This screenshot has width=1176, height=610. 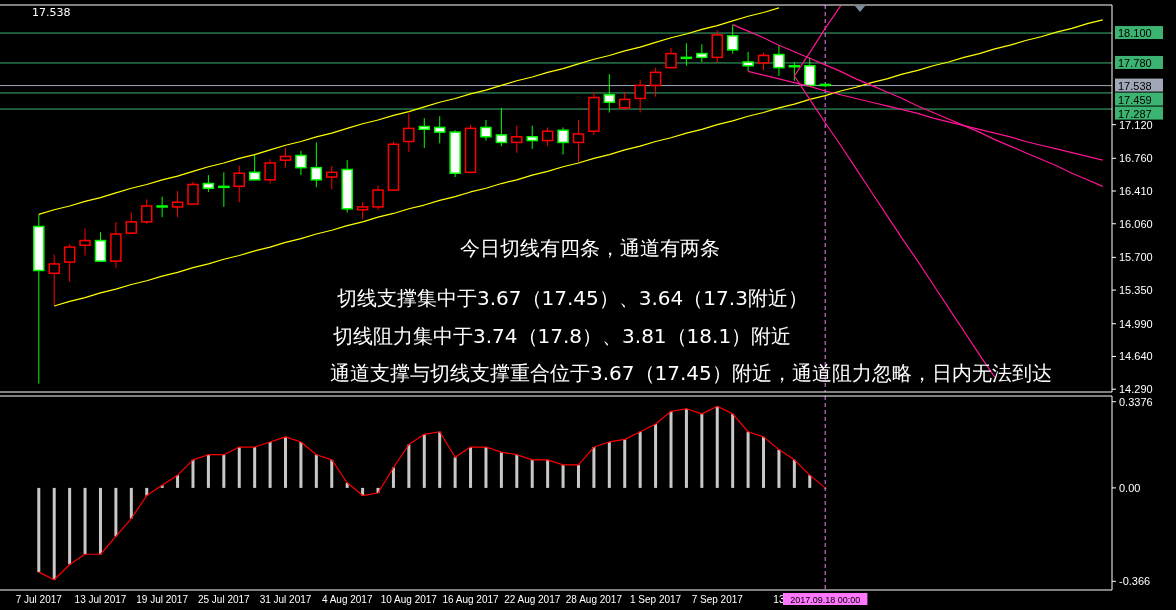 I want to click on y-tick-label: 16.760, so click(x=1136, y=158).